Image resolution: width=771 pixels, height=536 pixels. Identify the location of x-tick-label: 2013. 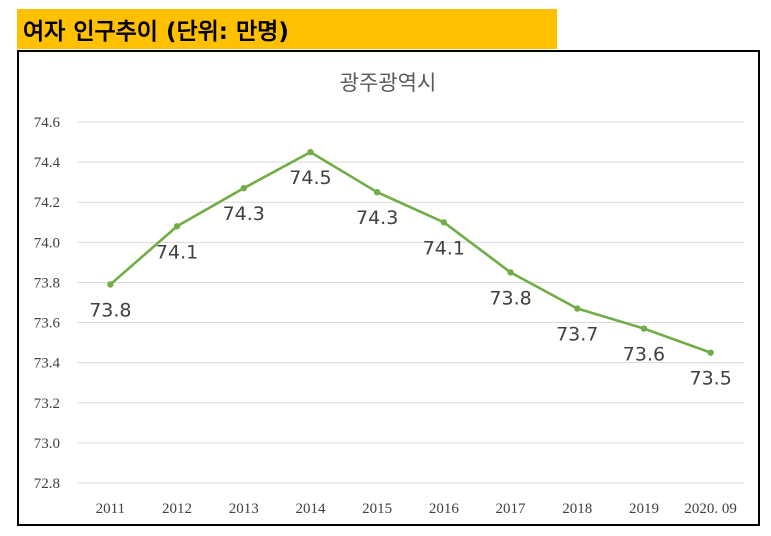
(244, 509).